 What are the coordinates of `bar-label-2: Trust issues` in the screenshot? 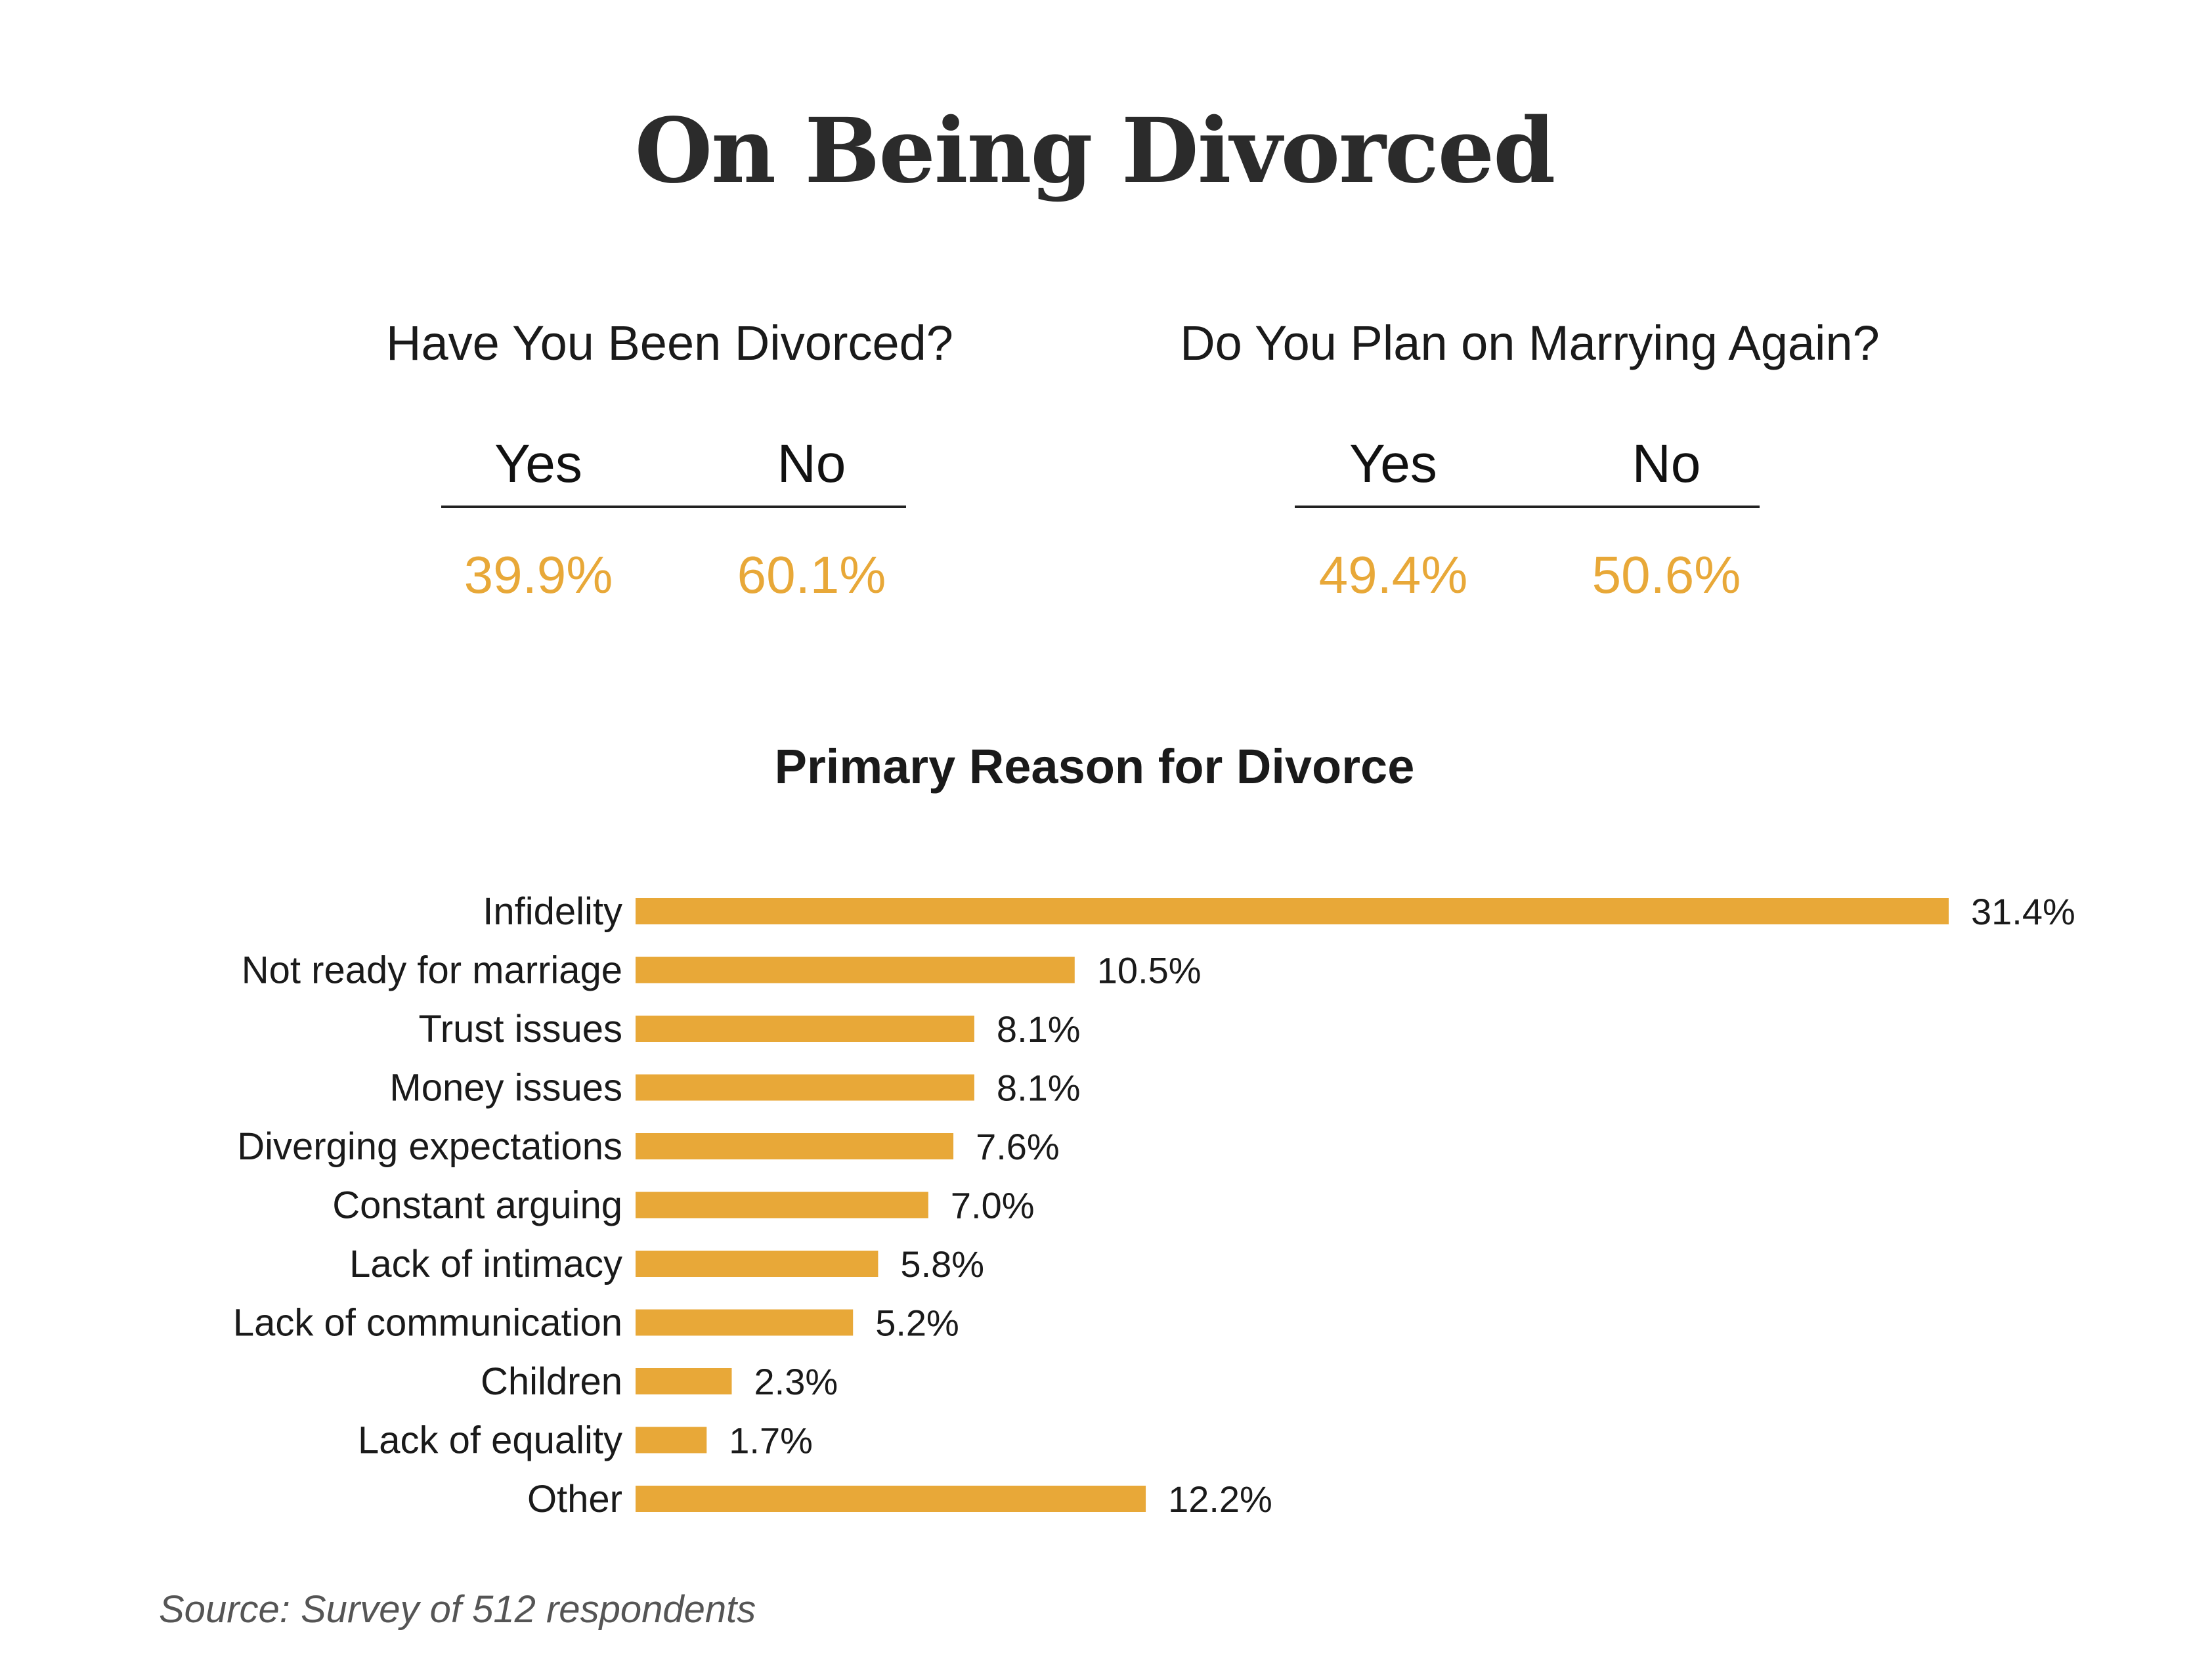 It's located at (520, 1029).